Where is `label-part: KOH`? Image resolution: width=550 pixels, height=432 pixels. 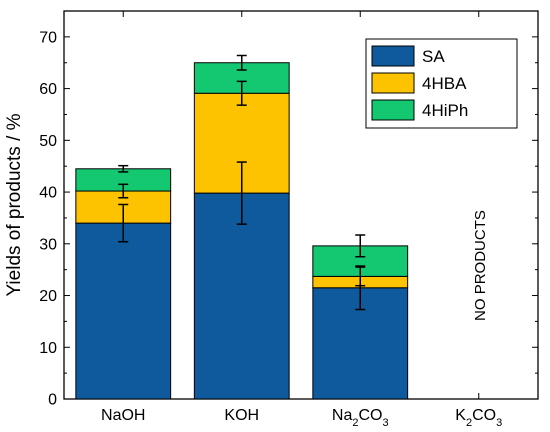
label-part: KOH is located at coordinates (241, 415).